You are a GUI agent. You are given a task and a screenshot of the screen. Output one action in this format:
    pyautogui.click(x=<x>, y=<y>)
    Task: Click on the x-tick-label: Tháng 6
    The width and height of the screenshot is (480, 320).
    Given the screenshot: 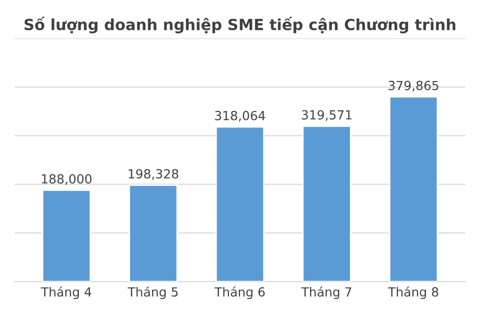 What is the action you would take?
    pyautogui.click(x=239, y=293)
    